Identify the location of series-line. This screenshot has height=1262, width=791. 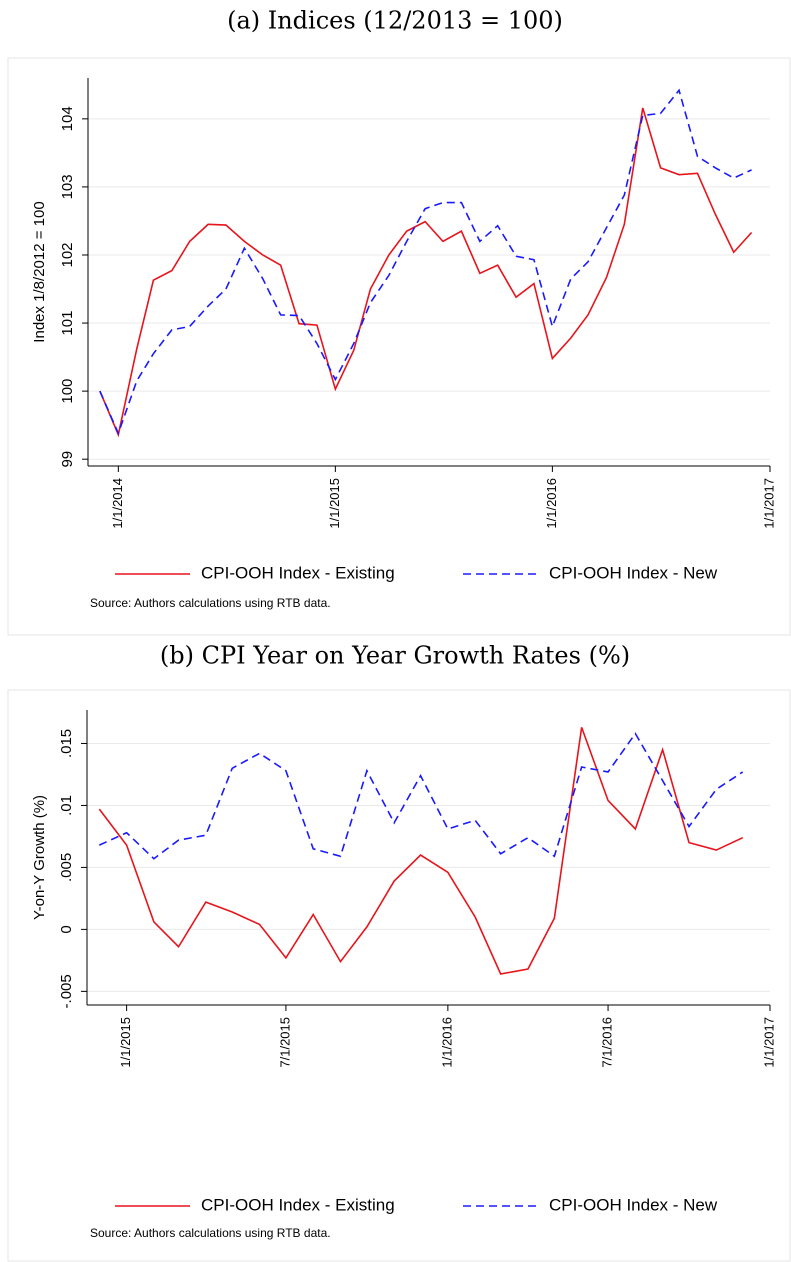
(421, 796).